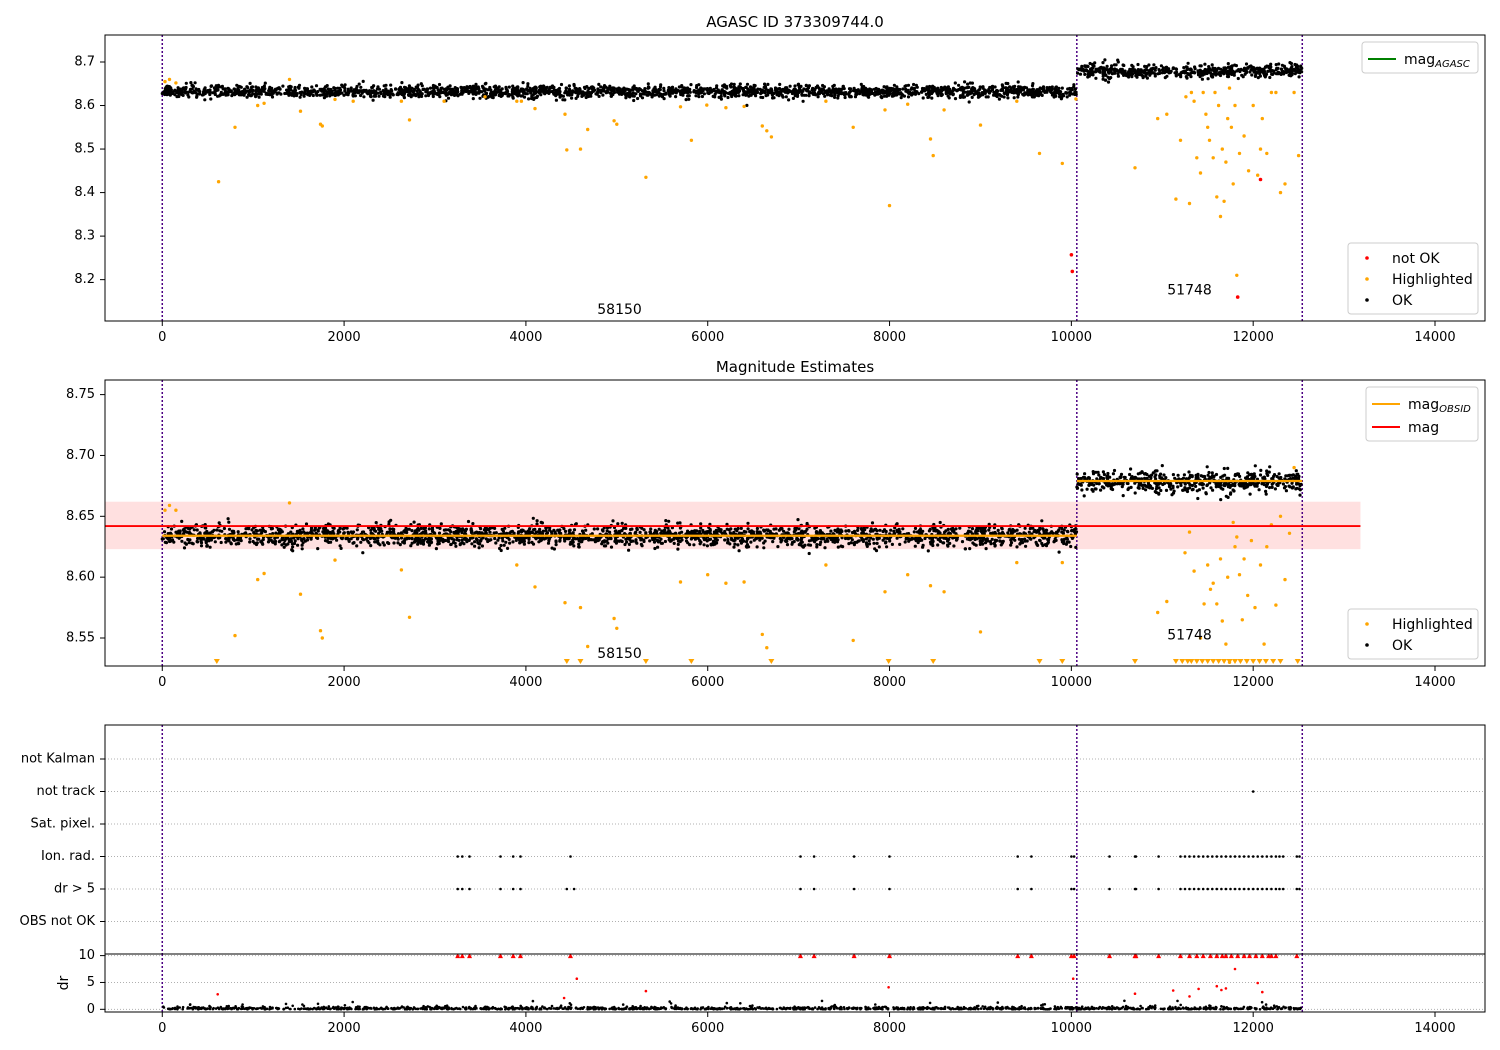 Image resolution: width=1500 pixels, height=1050 pixels. What do you see at coordinates (1367, 279) in the screenshot?
I see `legend-point-swatch` at bounding box center [1367, 279].